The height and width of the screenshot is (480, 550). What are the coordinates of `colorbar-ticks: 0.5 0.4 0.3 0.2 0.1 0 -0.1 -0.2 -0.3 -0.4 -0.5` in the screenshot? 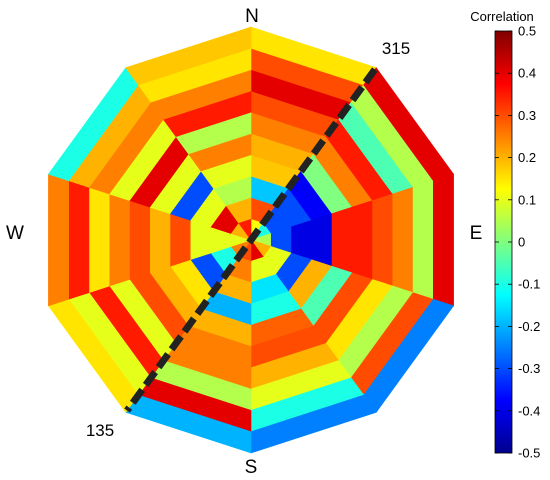 It's located at (517, 242).